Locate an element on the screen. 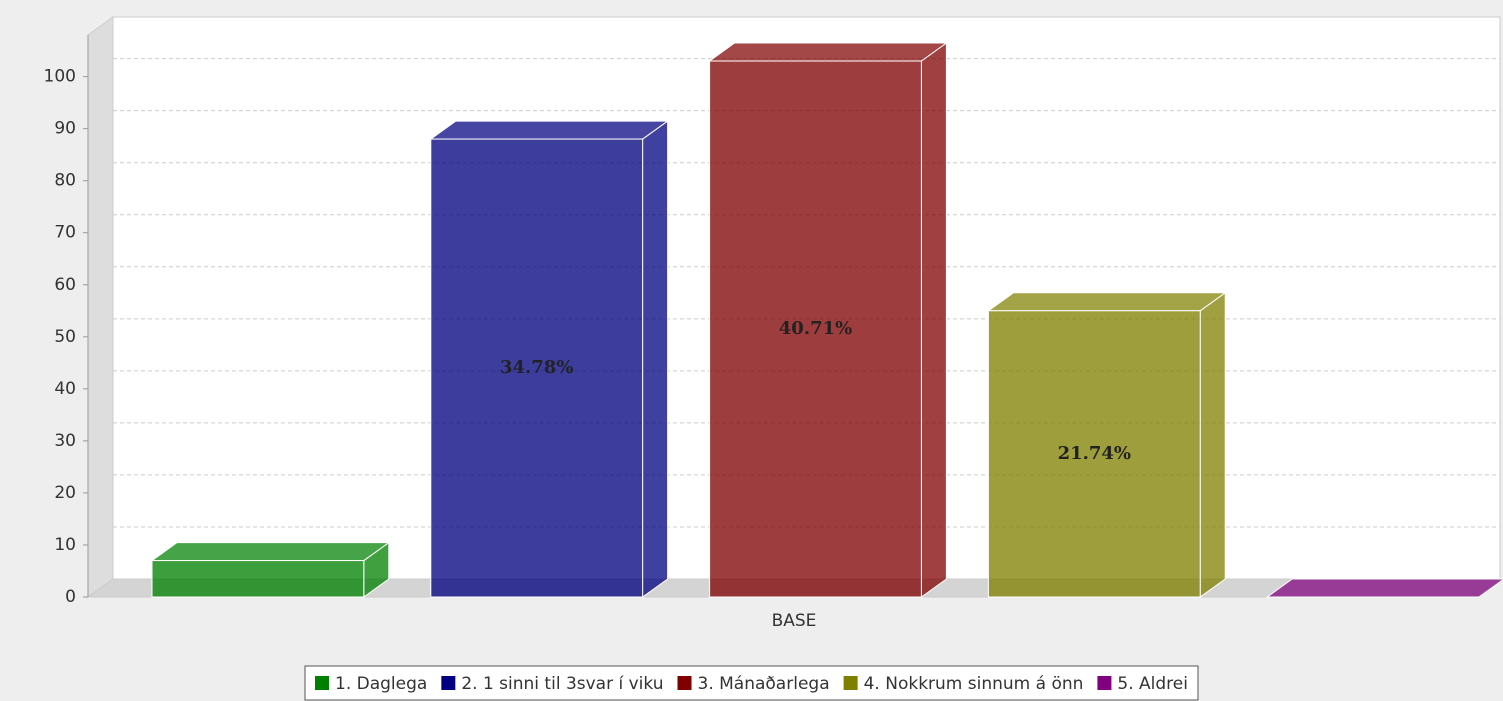 Image resolution: width=1503 pixels, height=701 pixels. legend-label: 4. Nokkrum sinnum á önn is located at coordinates (974, 684).